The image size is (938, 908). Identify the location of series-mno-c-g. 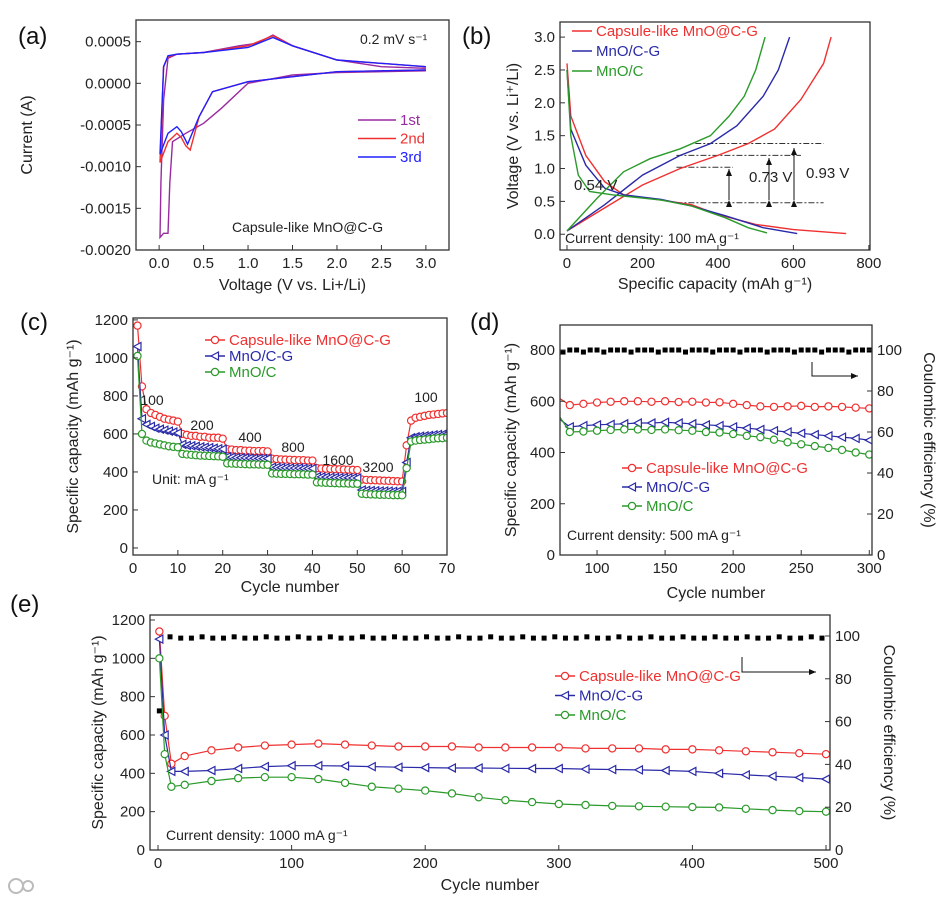
(492, 709).